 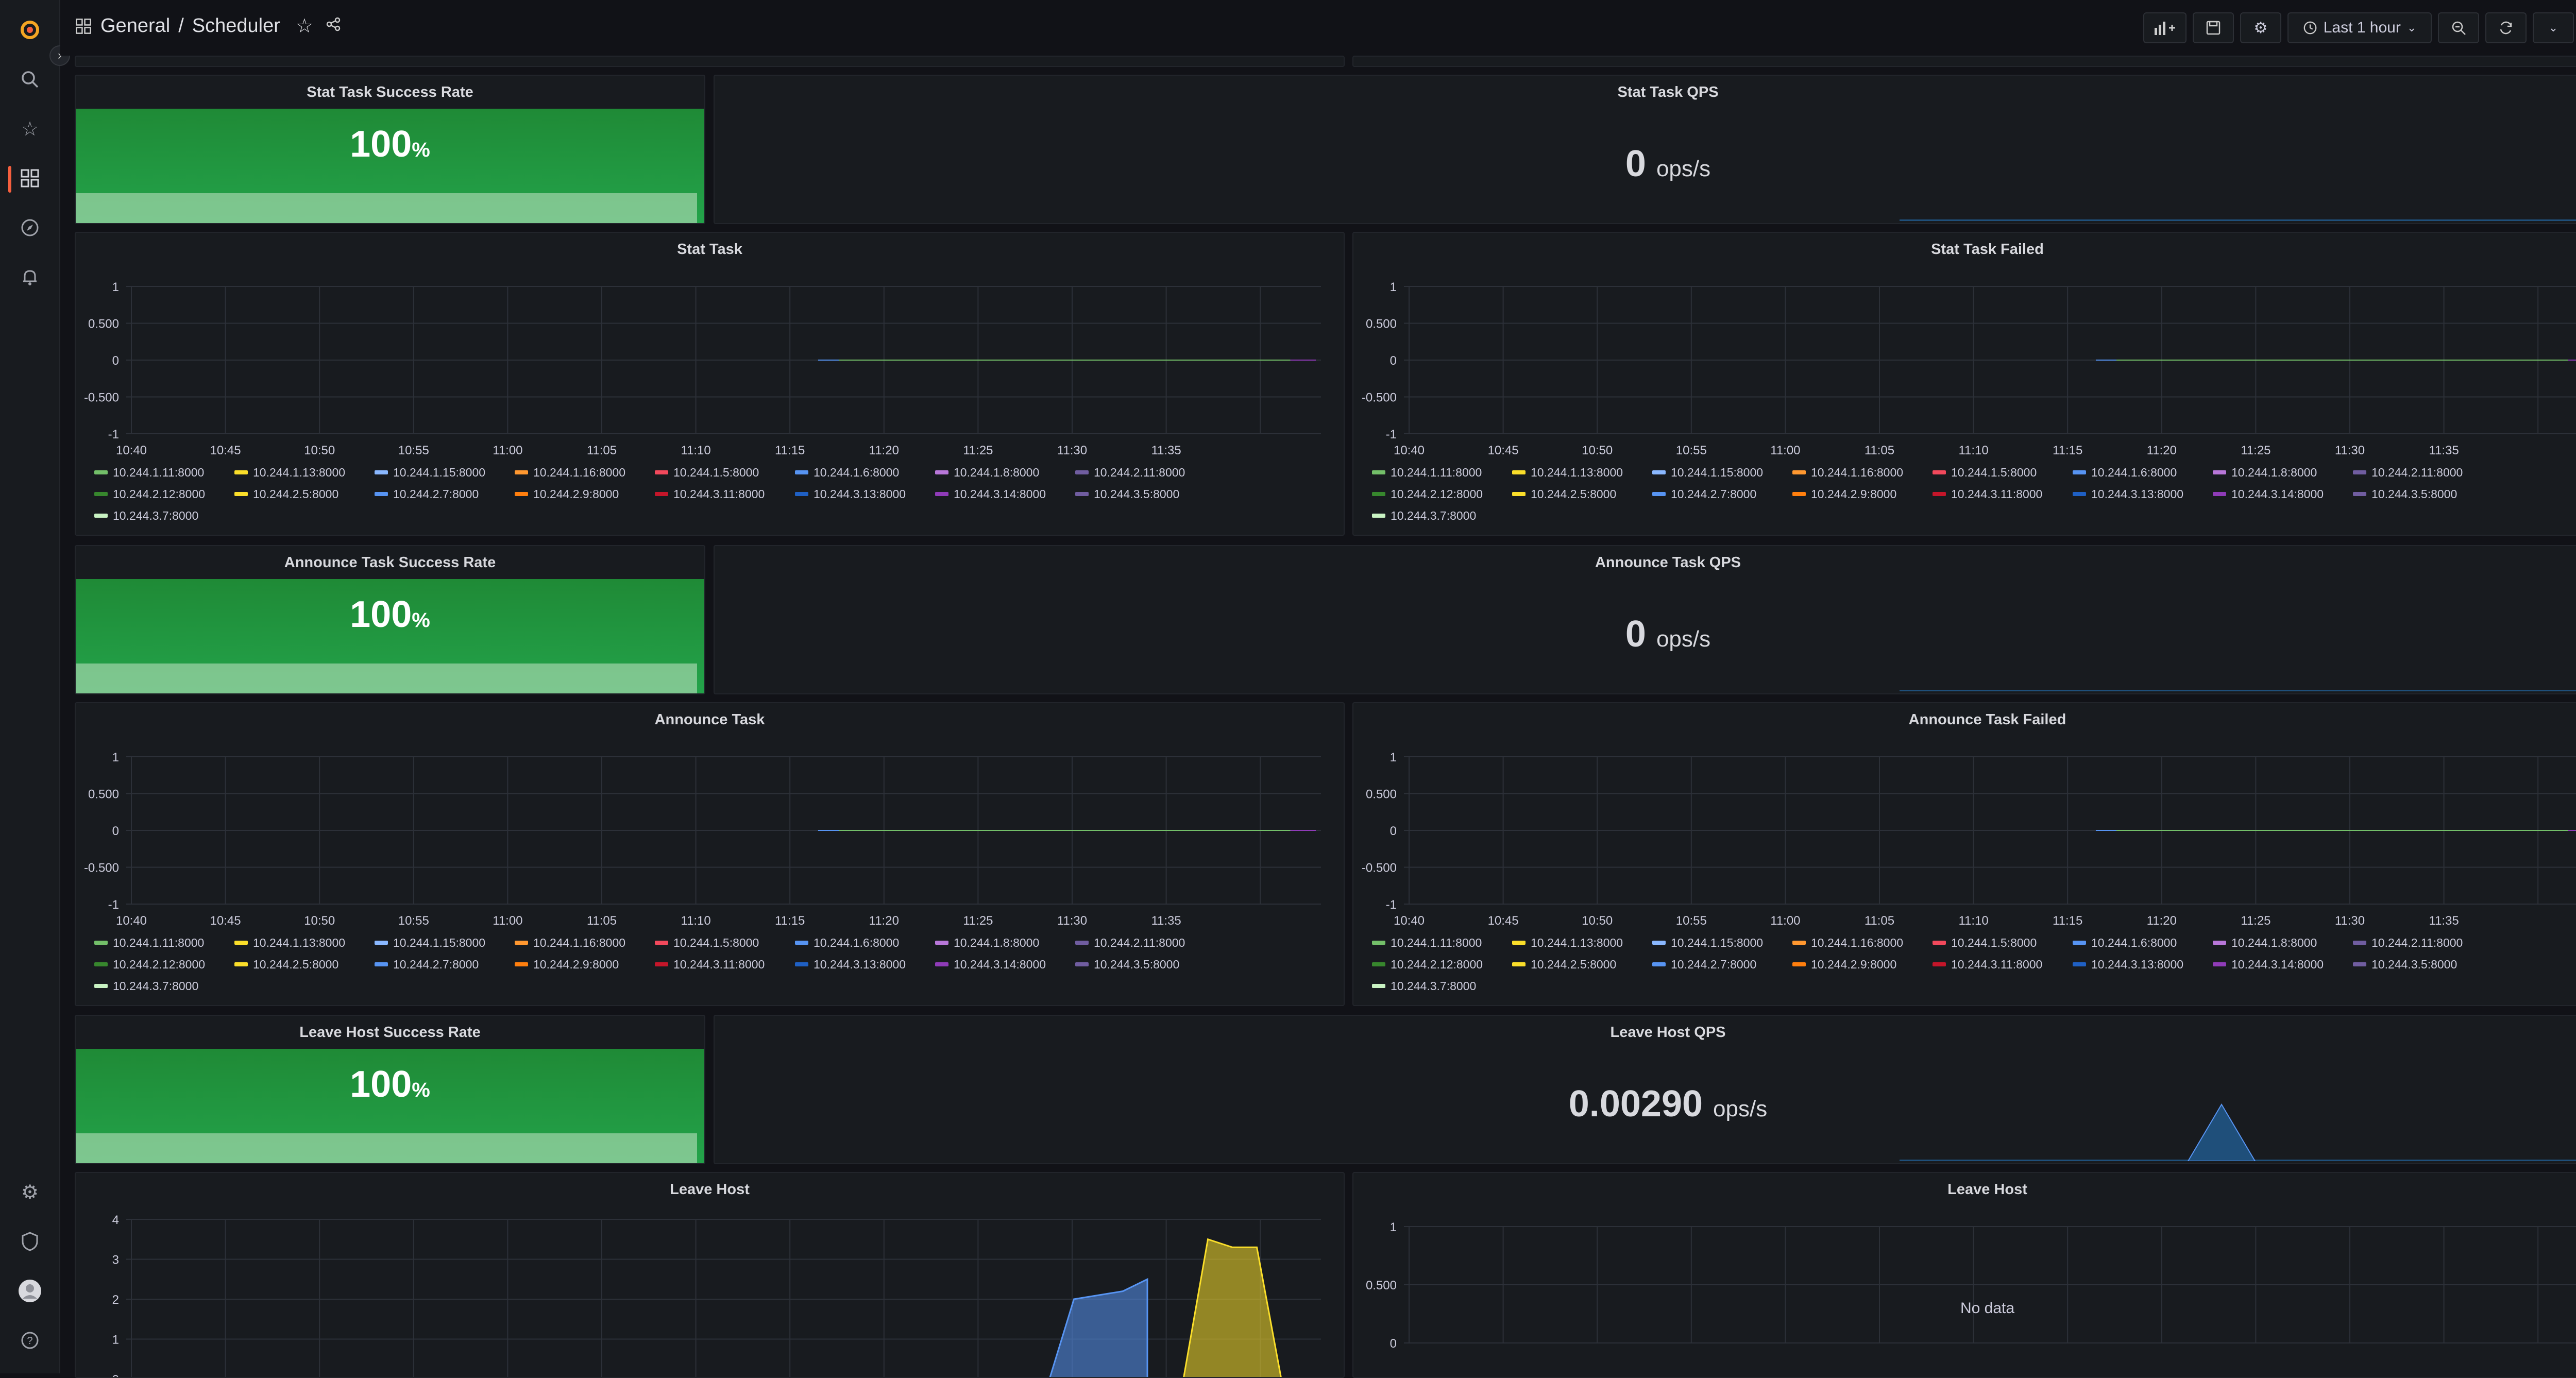 I want to click on starred-icon: ☆, so click(x=30, y=129).